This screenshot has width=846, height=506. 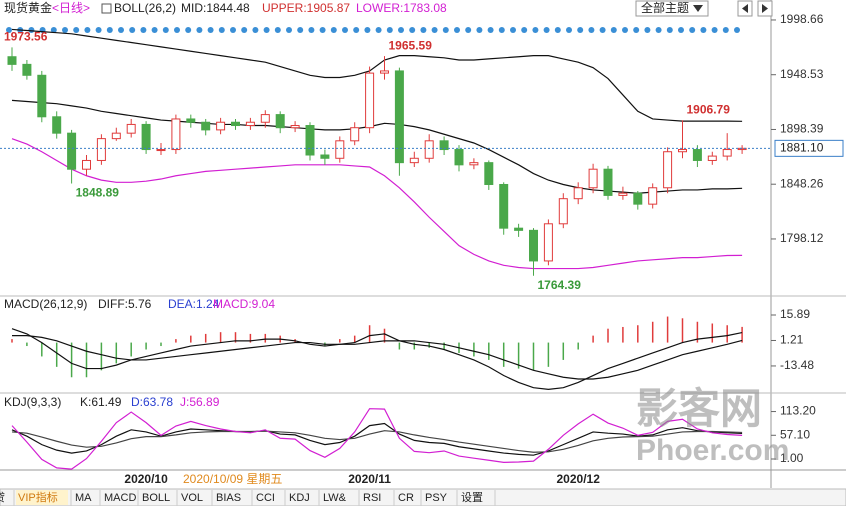 What do you see at coordinates (106, 8) in the screenshot?
I see `indicator-checkbox` at bounding box center [106, 8].